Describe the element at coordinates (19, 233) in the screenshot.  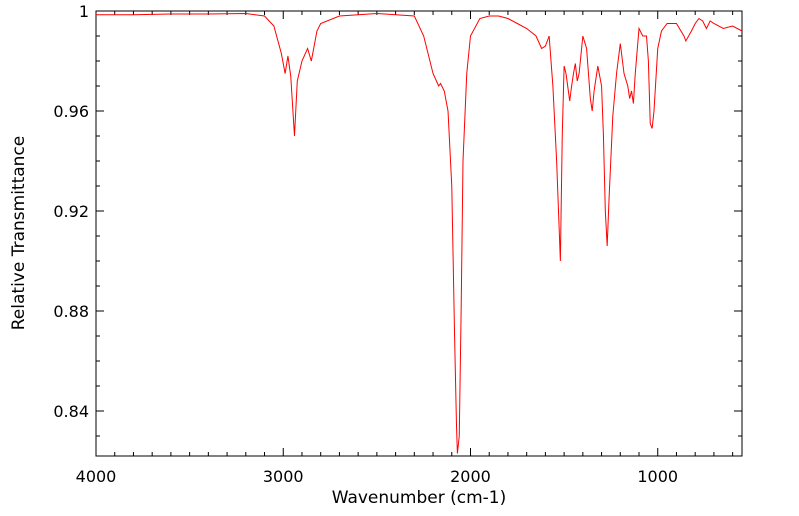
I see `y-axis-title: Relative Transmittance` at that location.